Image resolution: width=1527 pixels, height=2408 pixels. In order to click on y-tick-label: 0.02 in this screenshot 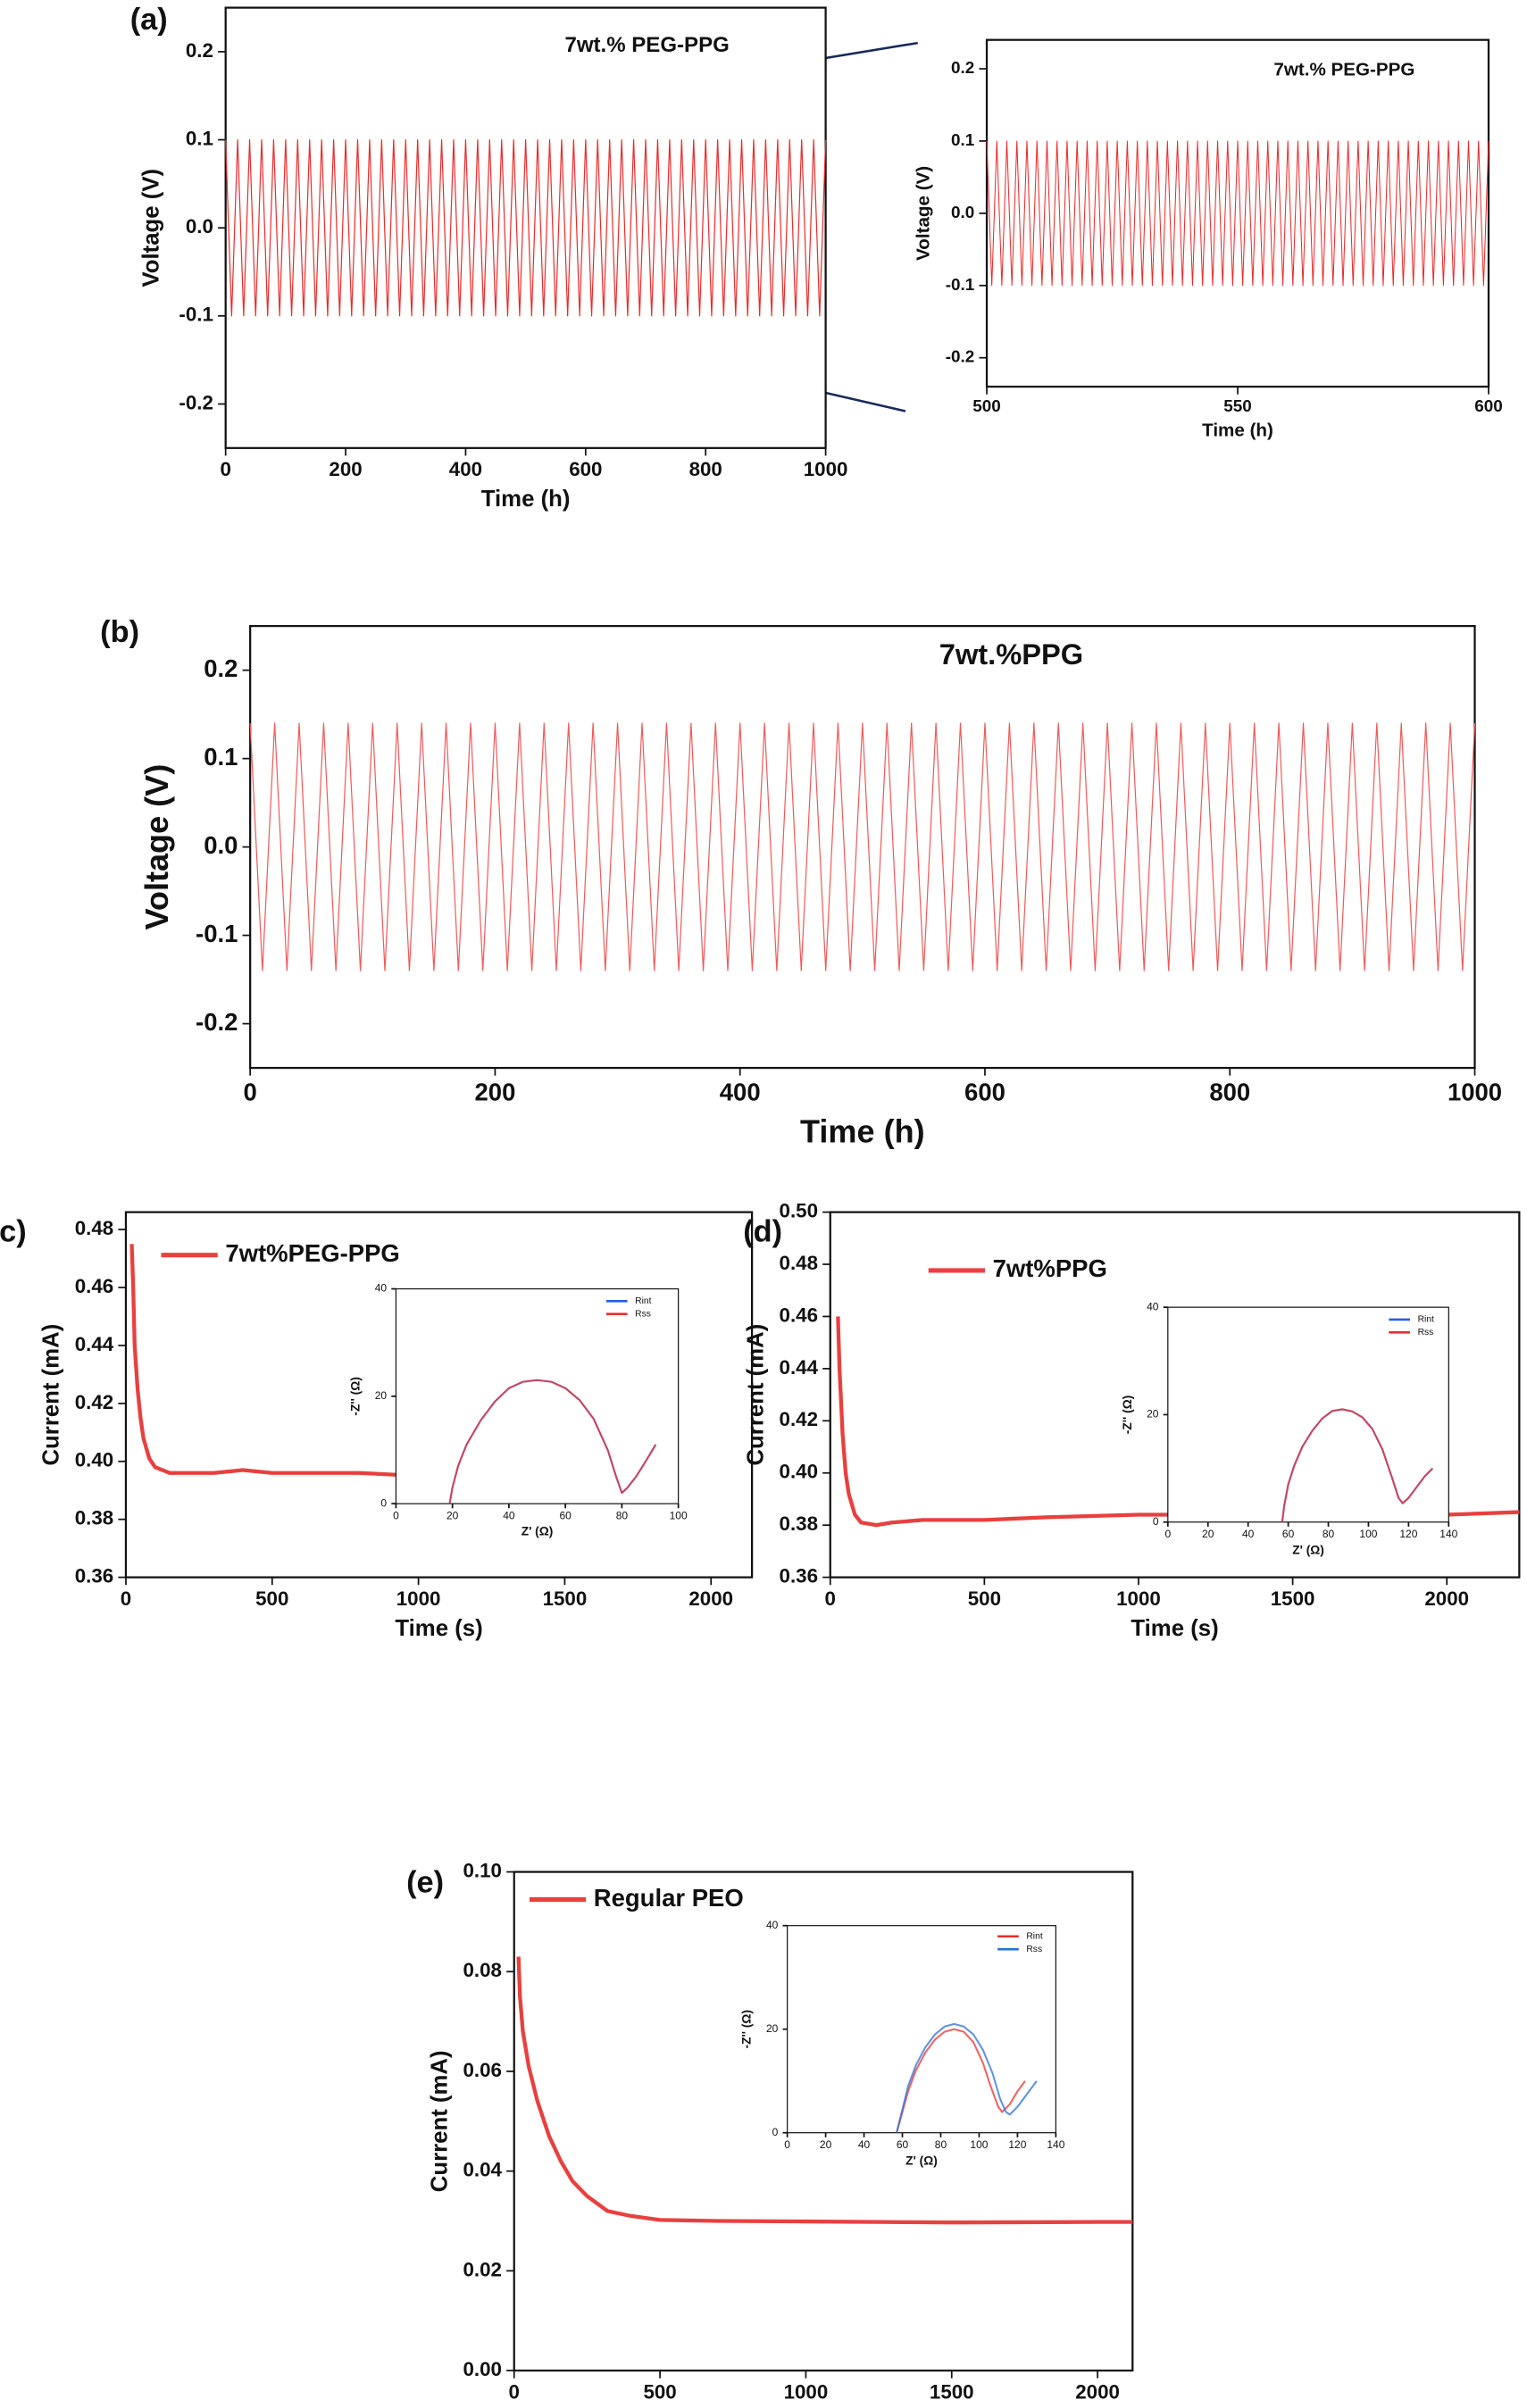, I will do `click(482, 2269)`.